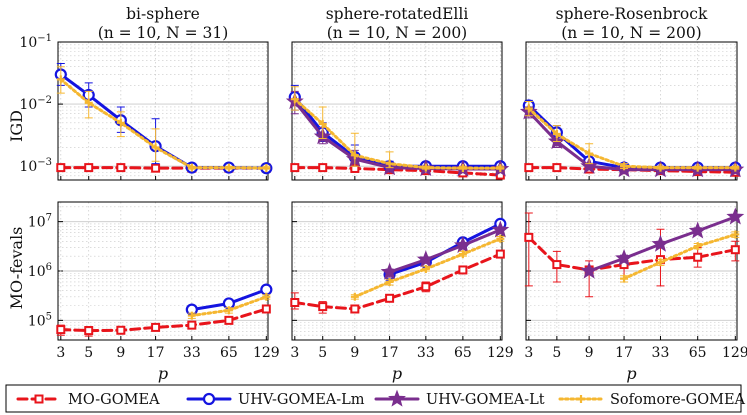 The height and width of the screenshot is (415, 747). Describe the element at coordinates (275, 400) in the screenshot. I see `legend-item-lm: UHV-GOMEA-Lm` at that location.